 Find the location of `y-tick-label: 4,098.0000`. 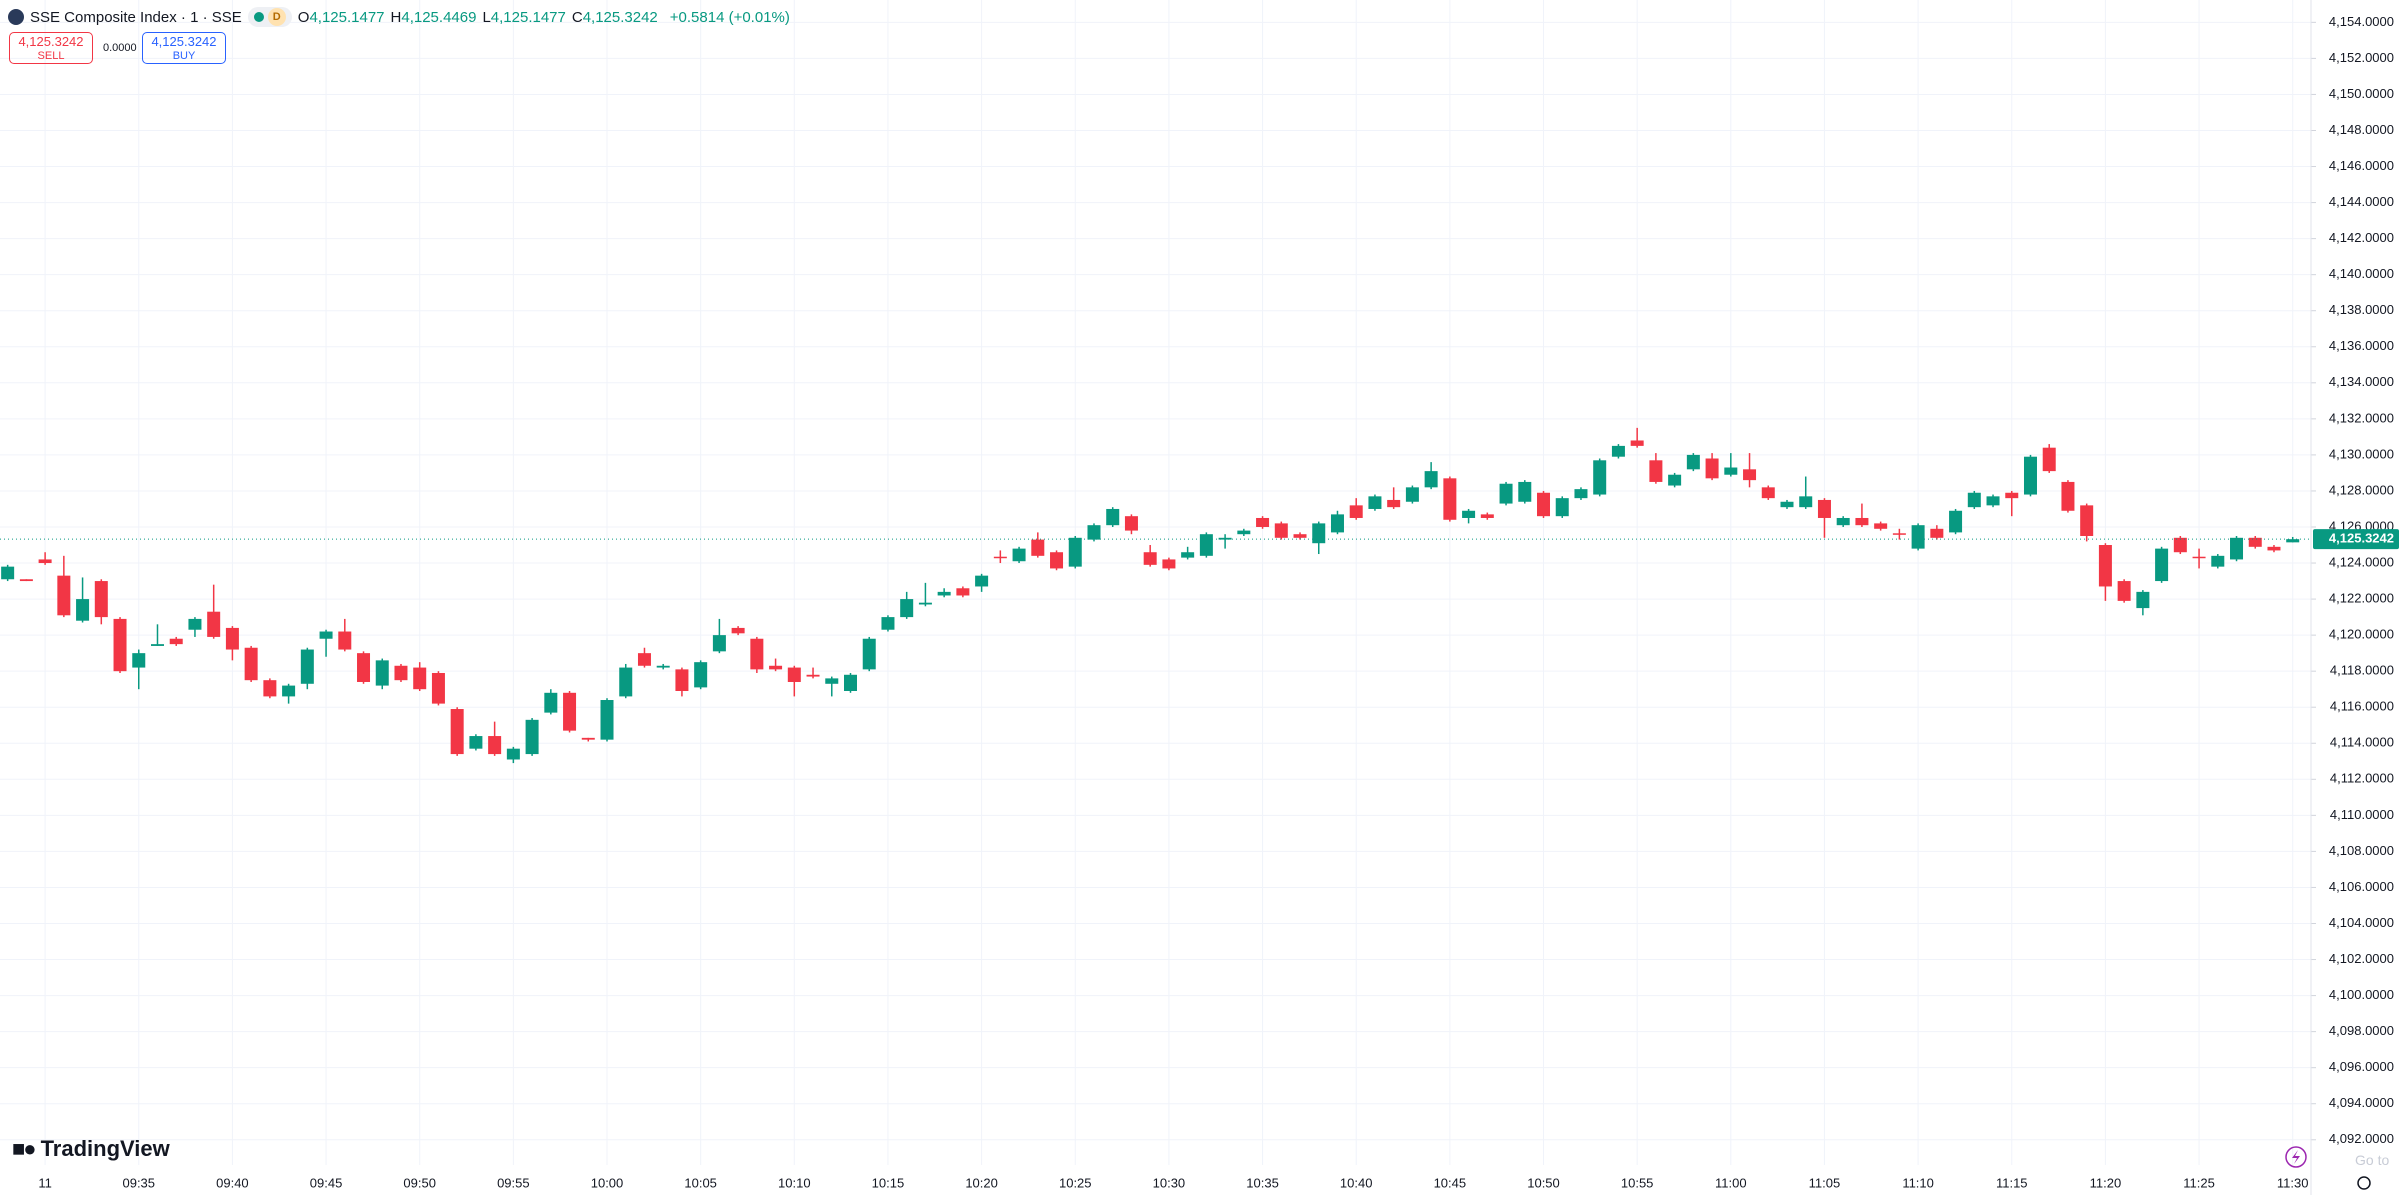

y-tick-label: 4,098.0000 is located at coordinates (2361, 1030).